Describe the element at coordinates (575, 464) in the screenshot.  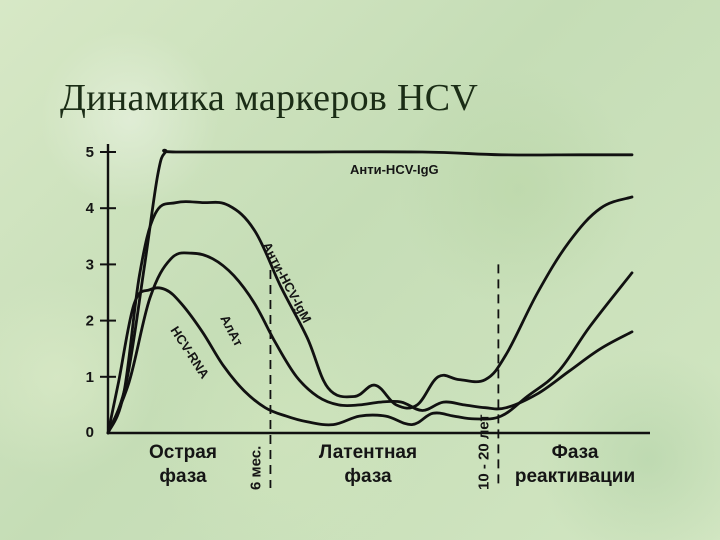
I see `phase-label: Фаза реактивации` at that location.